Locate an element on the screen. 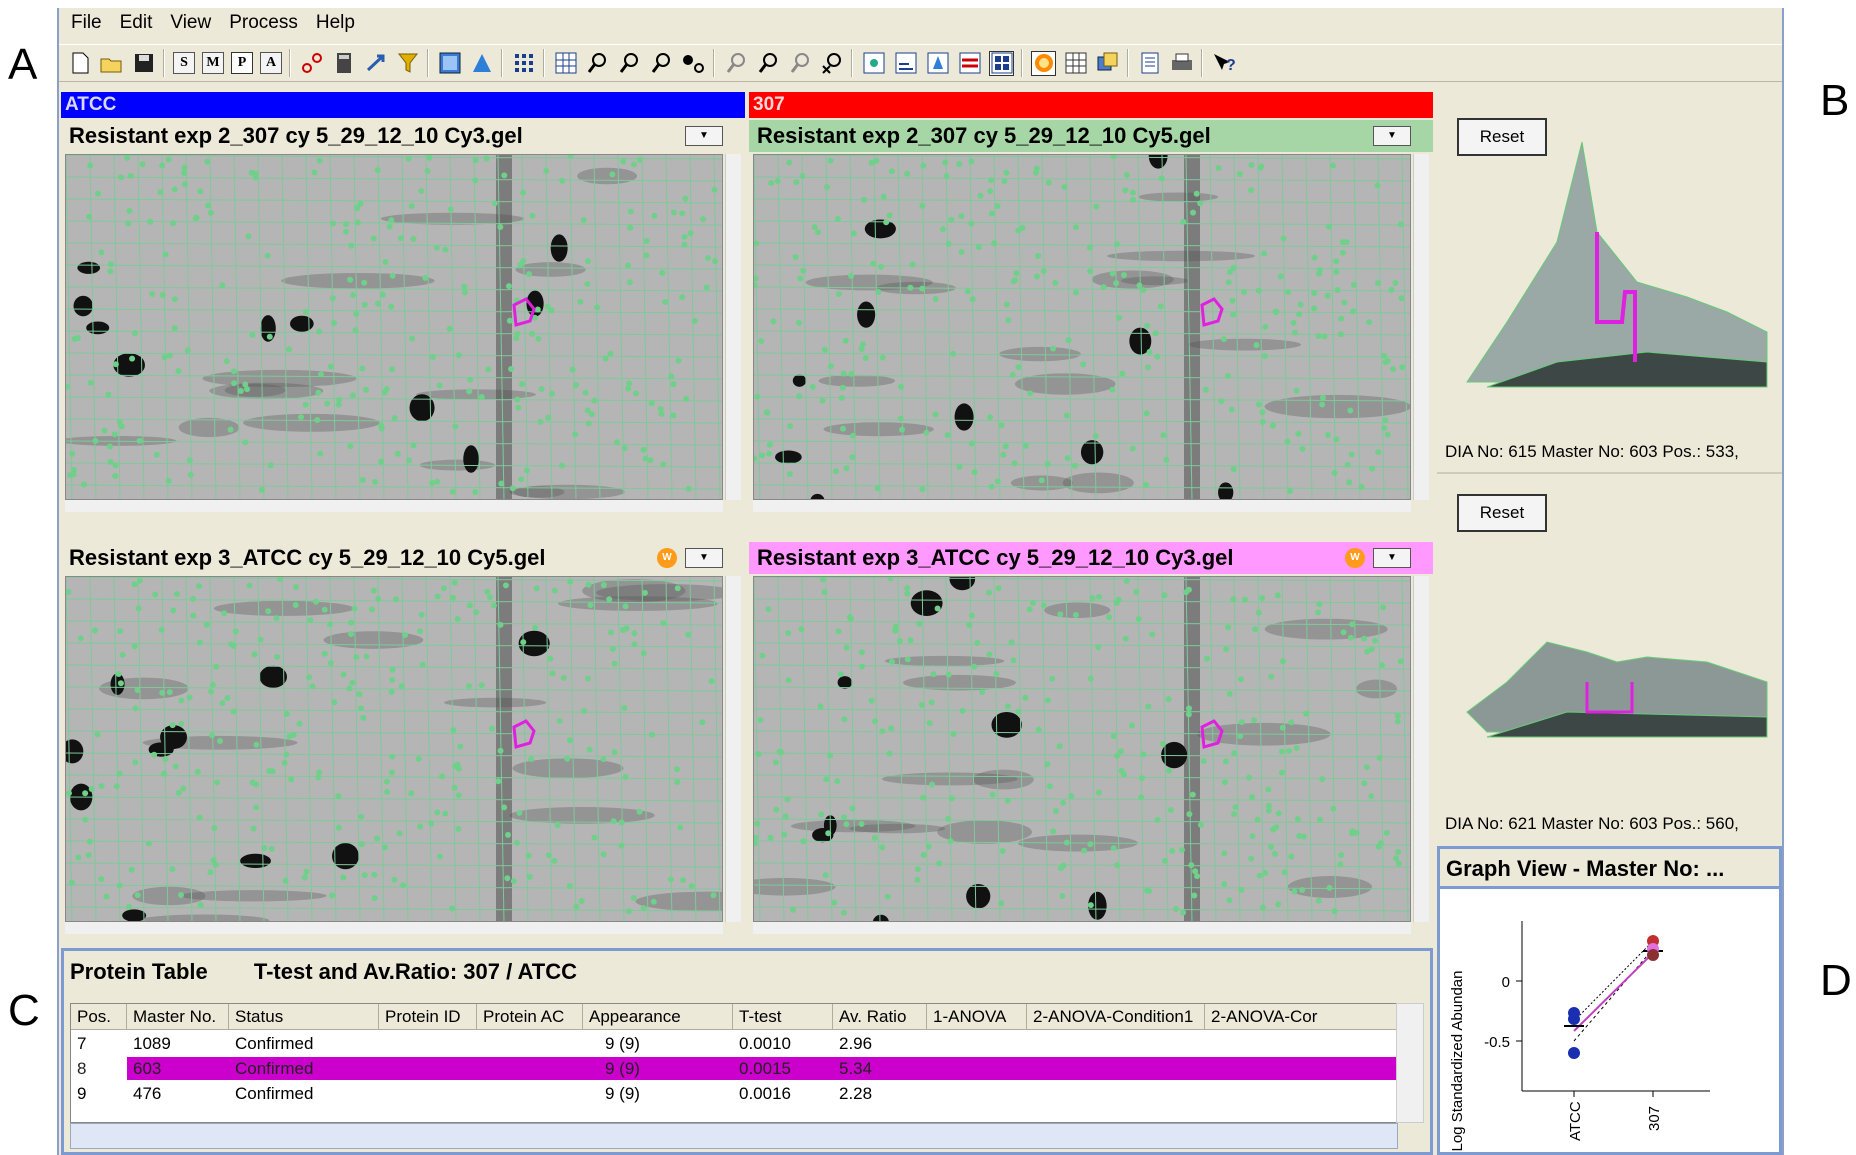 The image size is (1856, 1155). open-folder-icon is located at coordinates (111, 63).